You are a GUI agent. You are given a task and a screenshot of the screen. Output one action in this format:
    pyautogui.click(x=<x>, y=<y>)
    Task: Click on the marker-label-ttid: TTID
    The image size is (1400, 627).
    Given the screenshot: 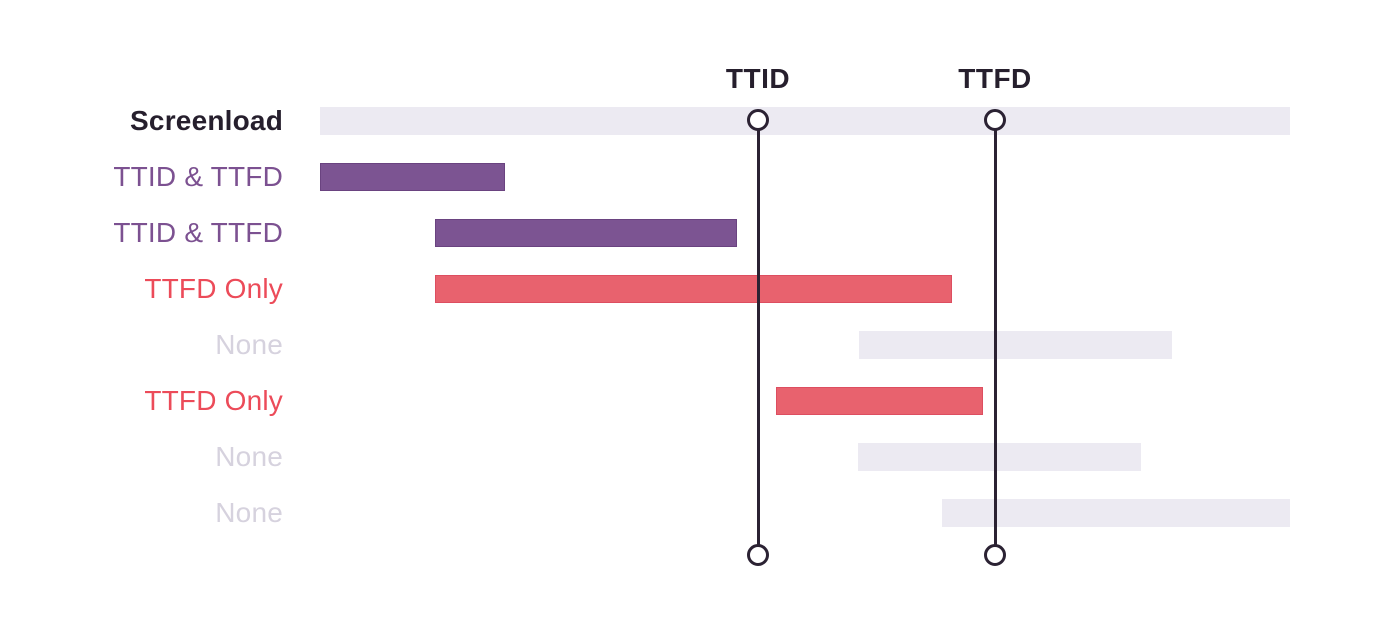 What is the action you would take?
    pyautogui.click(x=758, y=78)
    